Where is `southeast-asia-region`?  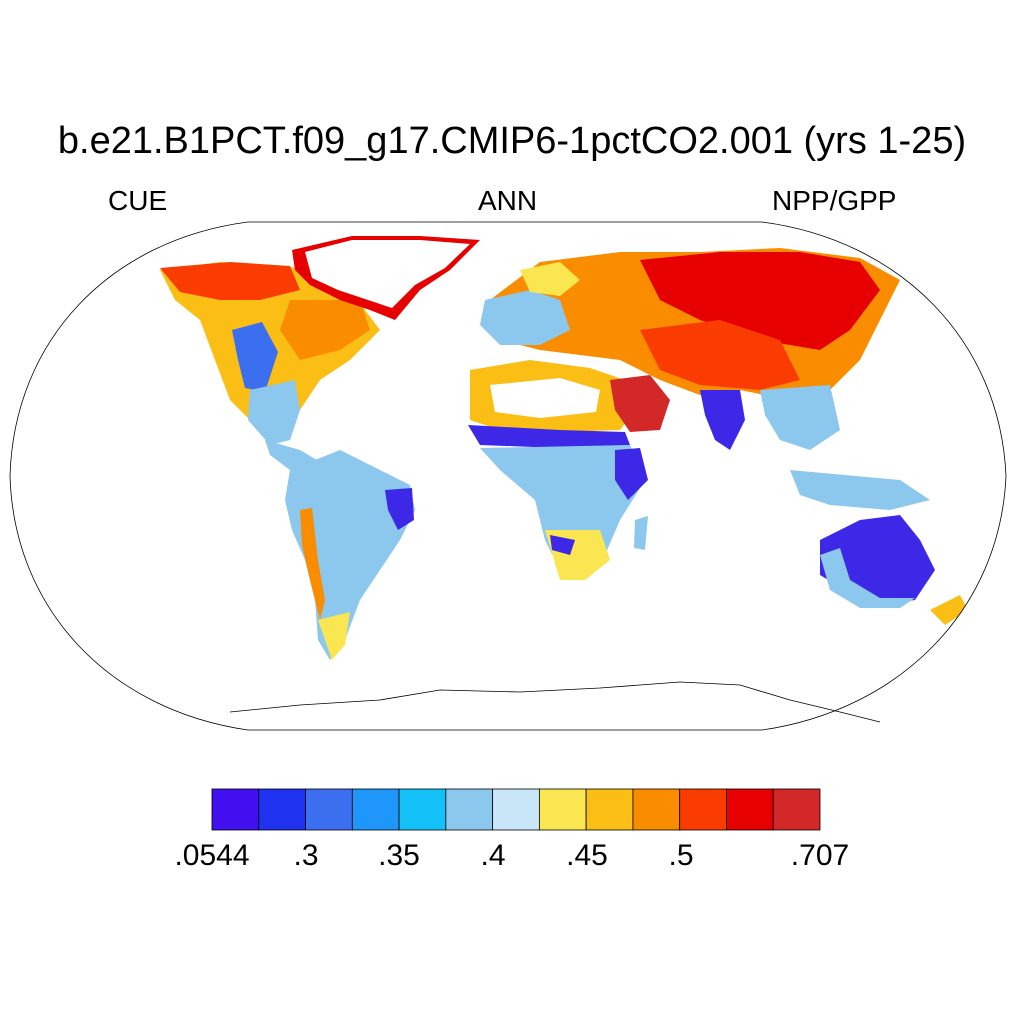 southeast-asia-region is located at coordinates (800, 417).